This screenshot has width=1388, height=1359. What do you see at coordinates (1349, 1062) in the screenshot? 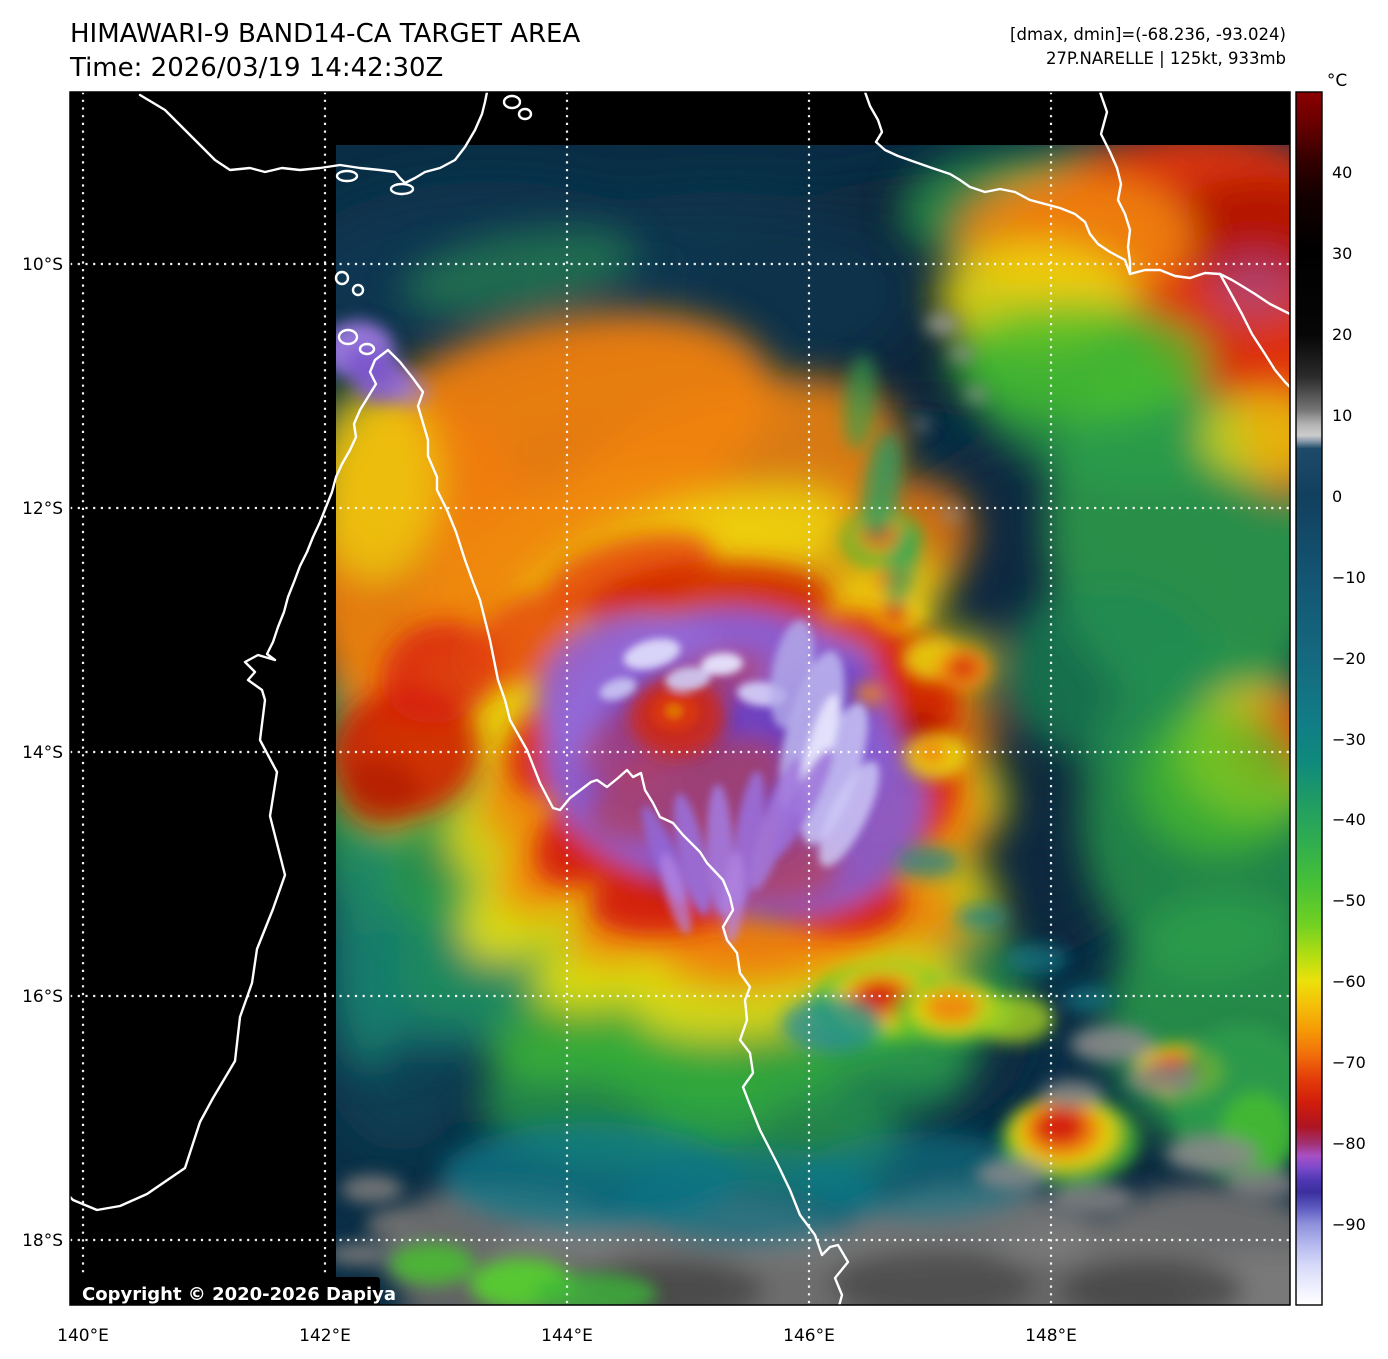
I see `cb-tick-m70: −70` at bounding box center [1349, 1062].